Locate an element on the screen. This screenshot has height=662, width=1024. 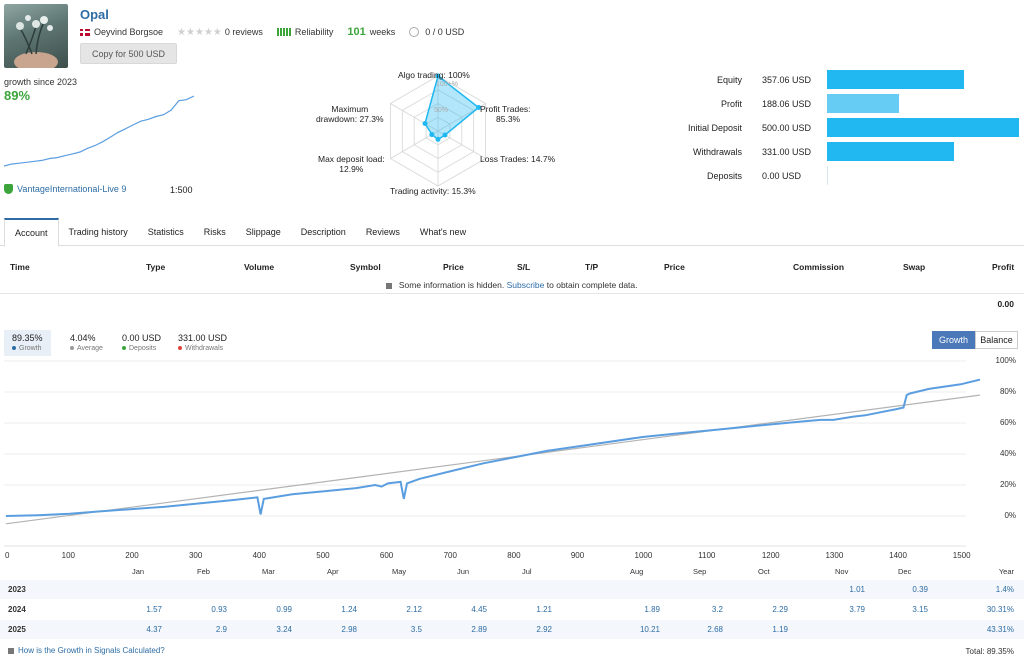
tab-what-s-new: What's new is located at coordinates (443, 232).